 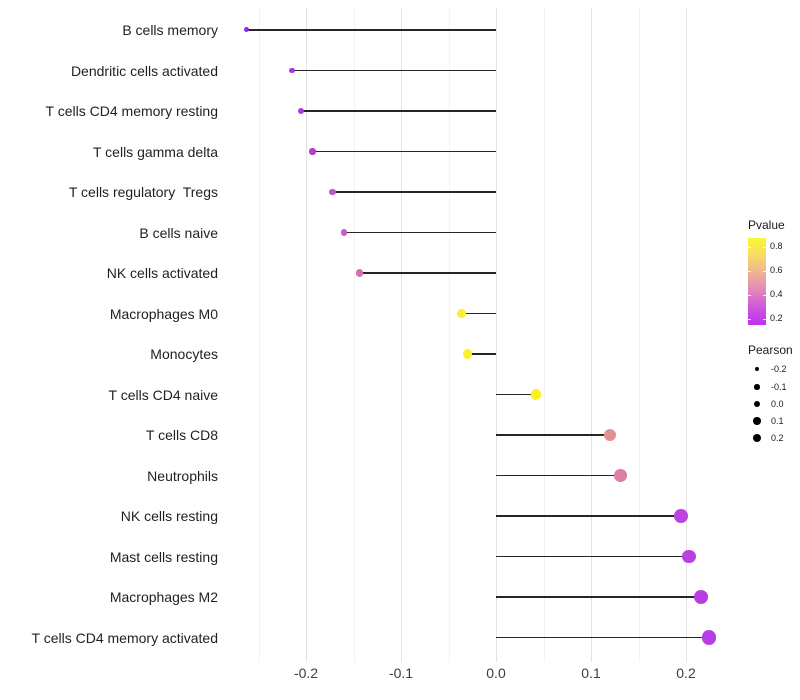 I want to click on colorbar-tick-label: 0.4, so click(x=776, y=294).